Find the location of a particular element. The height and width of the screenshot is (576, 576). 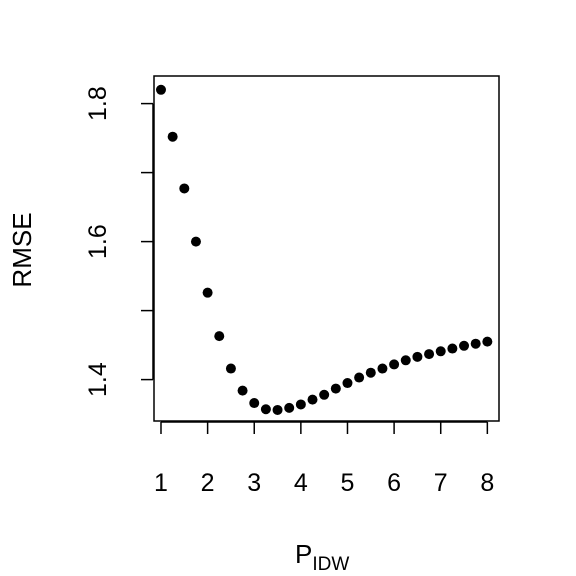

y-tick-label: 1.4 is located at coordinates (98, 379).